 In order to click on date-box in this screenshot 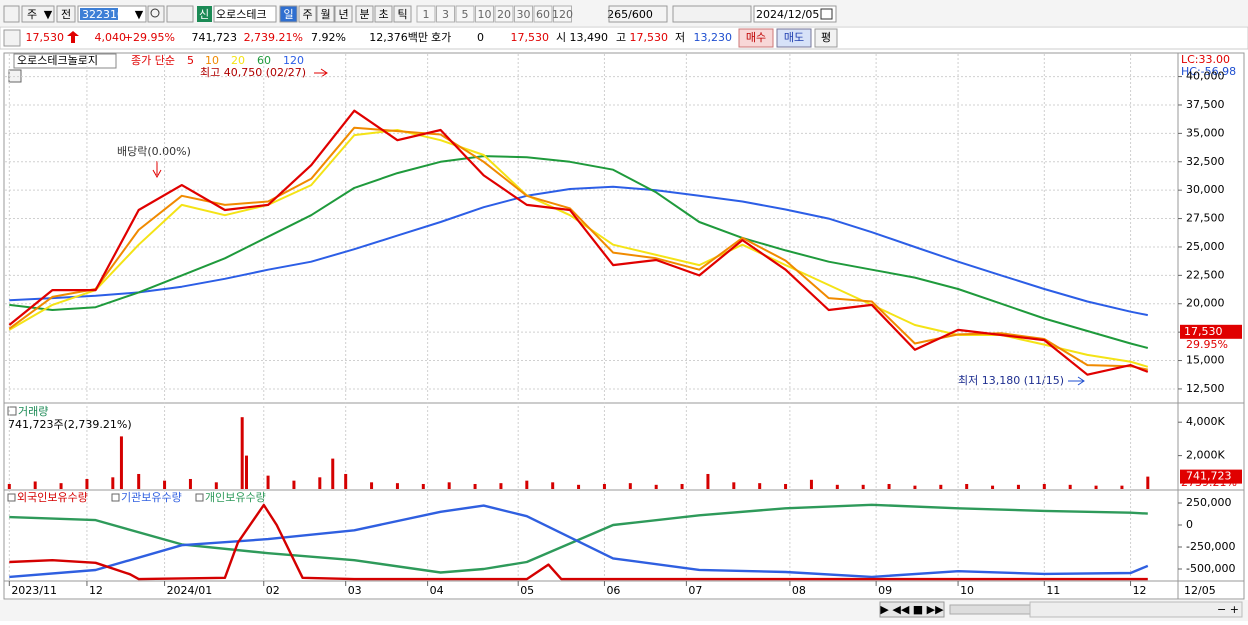, I will do `click(795, 14)`.